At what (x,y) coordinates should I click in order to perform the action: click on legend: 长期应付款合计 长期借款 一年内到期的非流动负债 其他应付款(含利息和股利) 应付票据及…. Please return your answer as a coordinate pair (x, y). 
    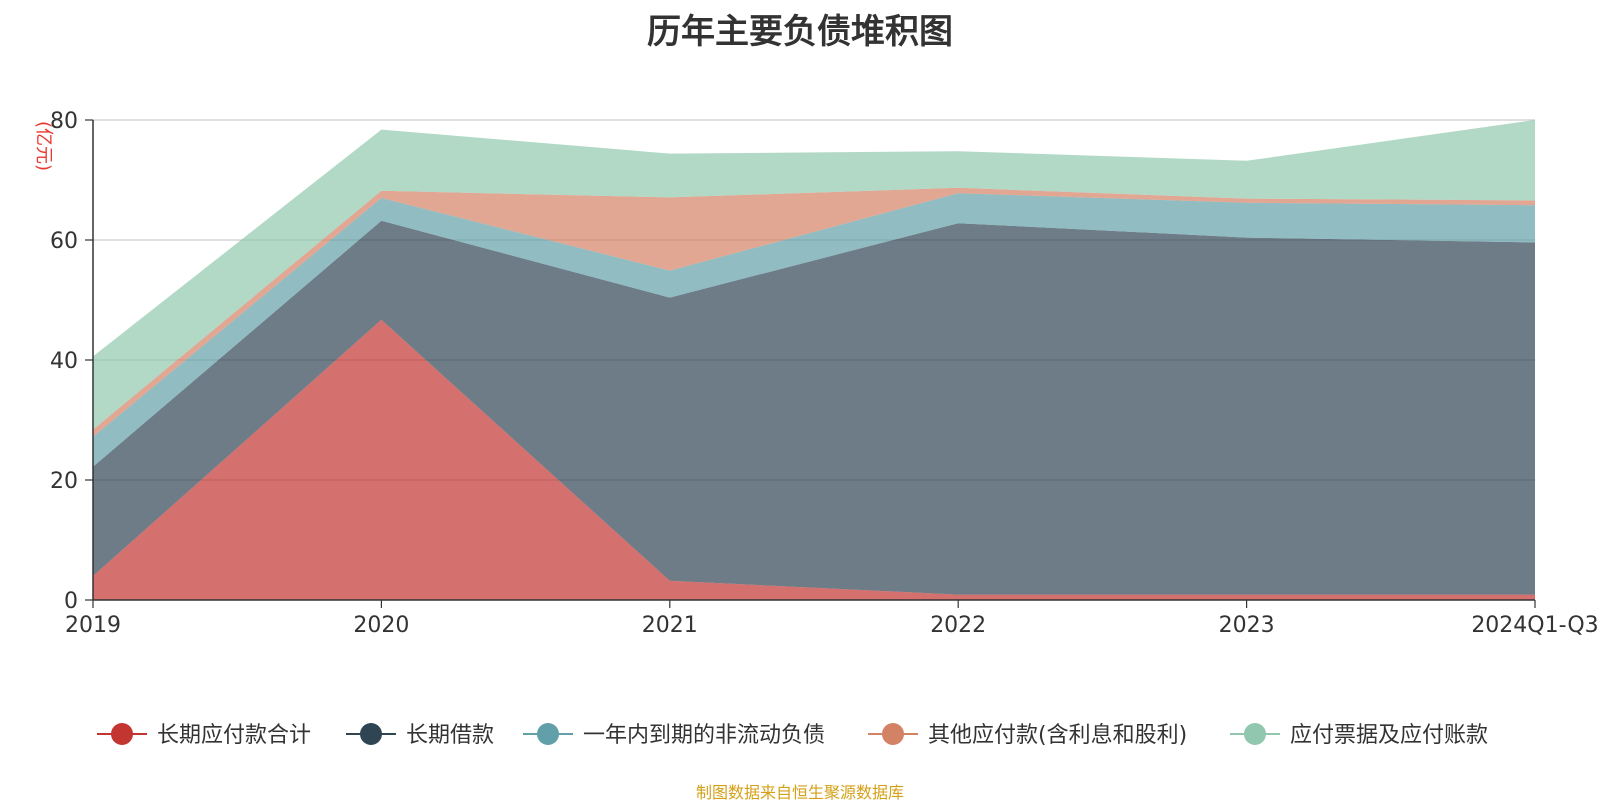
    Looking at the image, I should click on (792, 735).